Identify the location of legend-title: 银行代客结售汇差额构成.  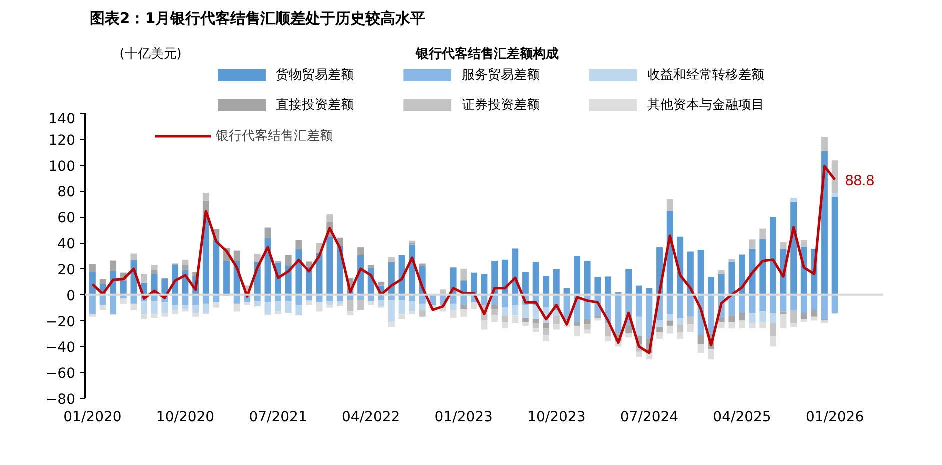
(486, 54).